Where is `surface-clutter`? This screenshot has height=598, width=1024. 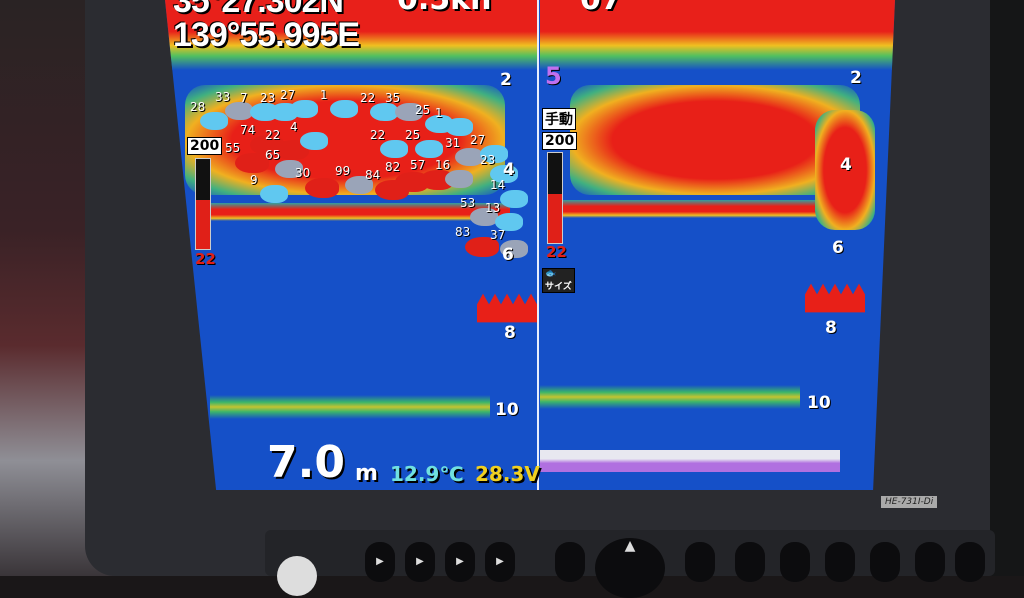
surface-clutter is located at coordinates (351, 35).